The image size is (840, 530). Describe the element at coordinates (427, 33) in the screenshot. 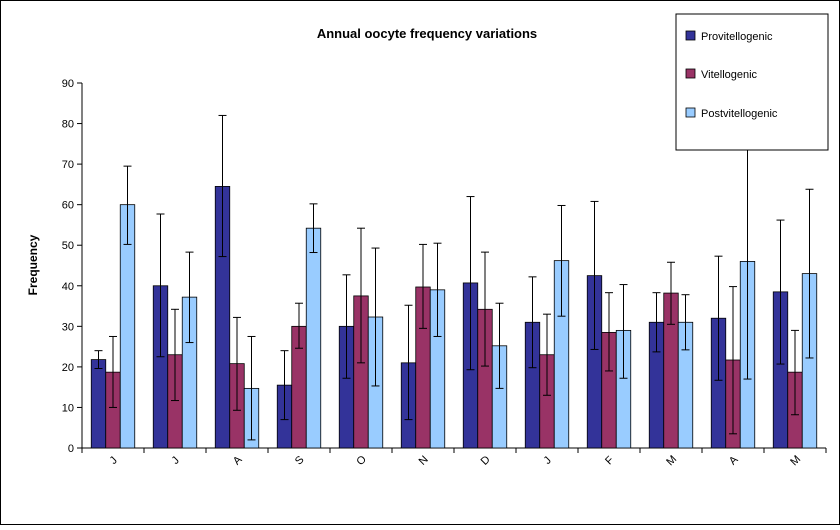

I see `chart-title: Annual oocyte frequency variations` at that location.